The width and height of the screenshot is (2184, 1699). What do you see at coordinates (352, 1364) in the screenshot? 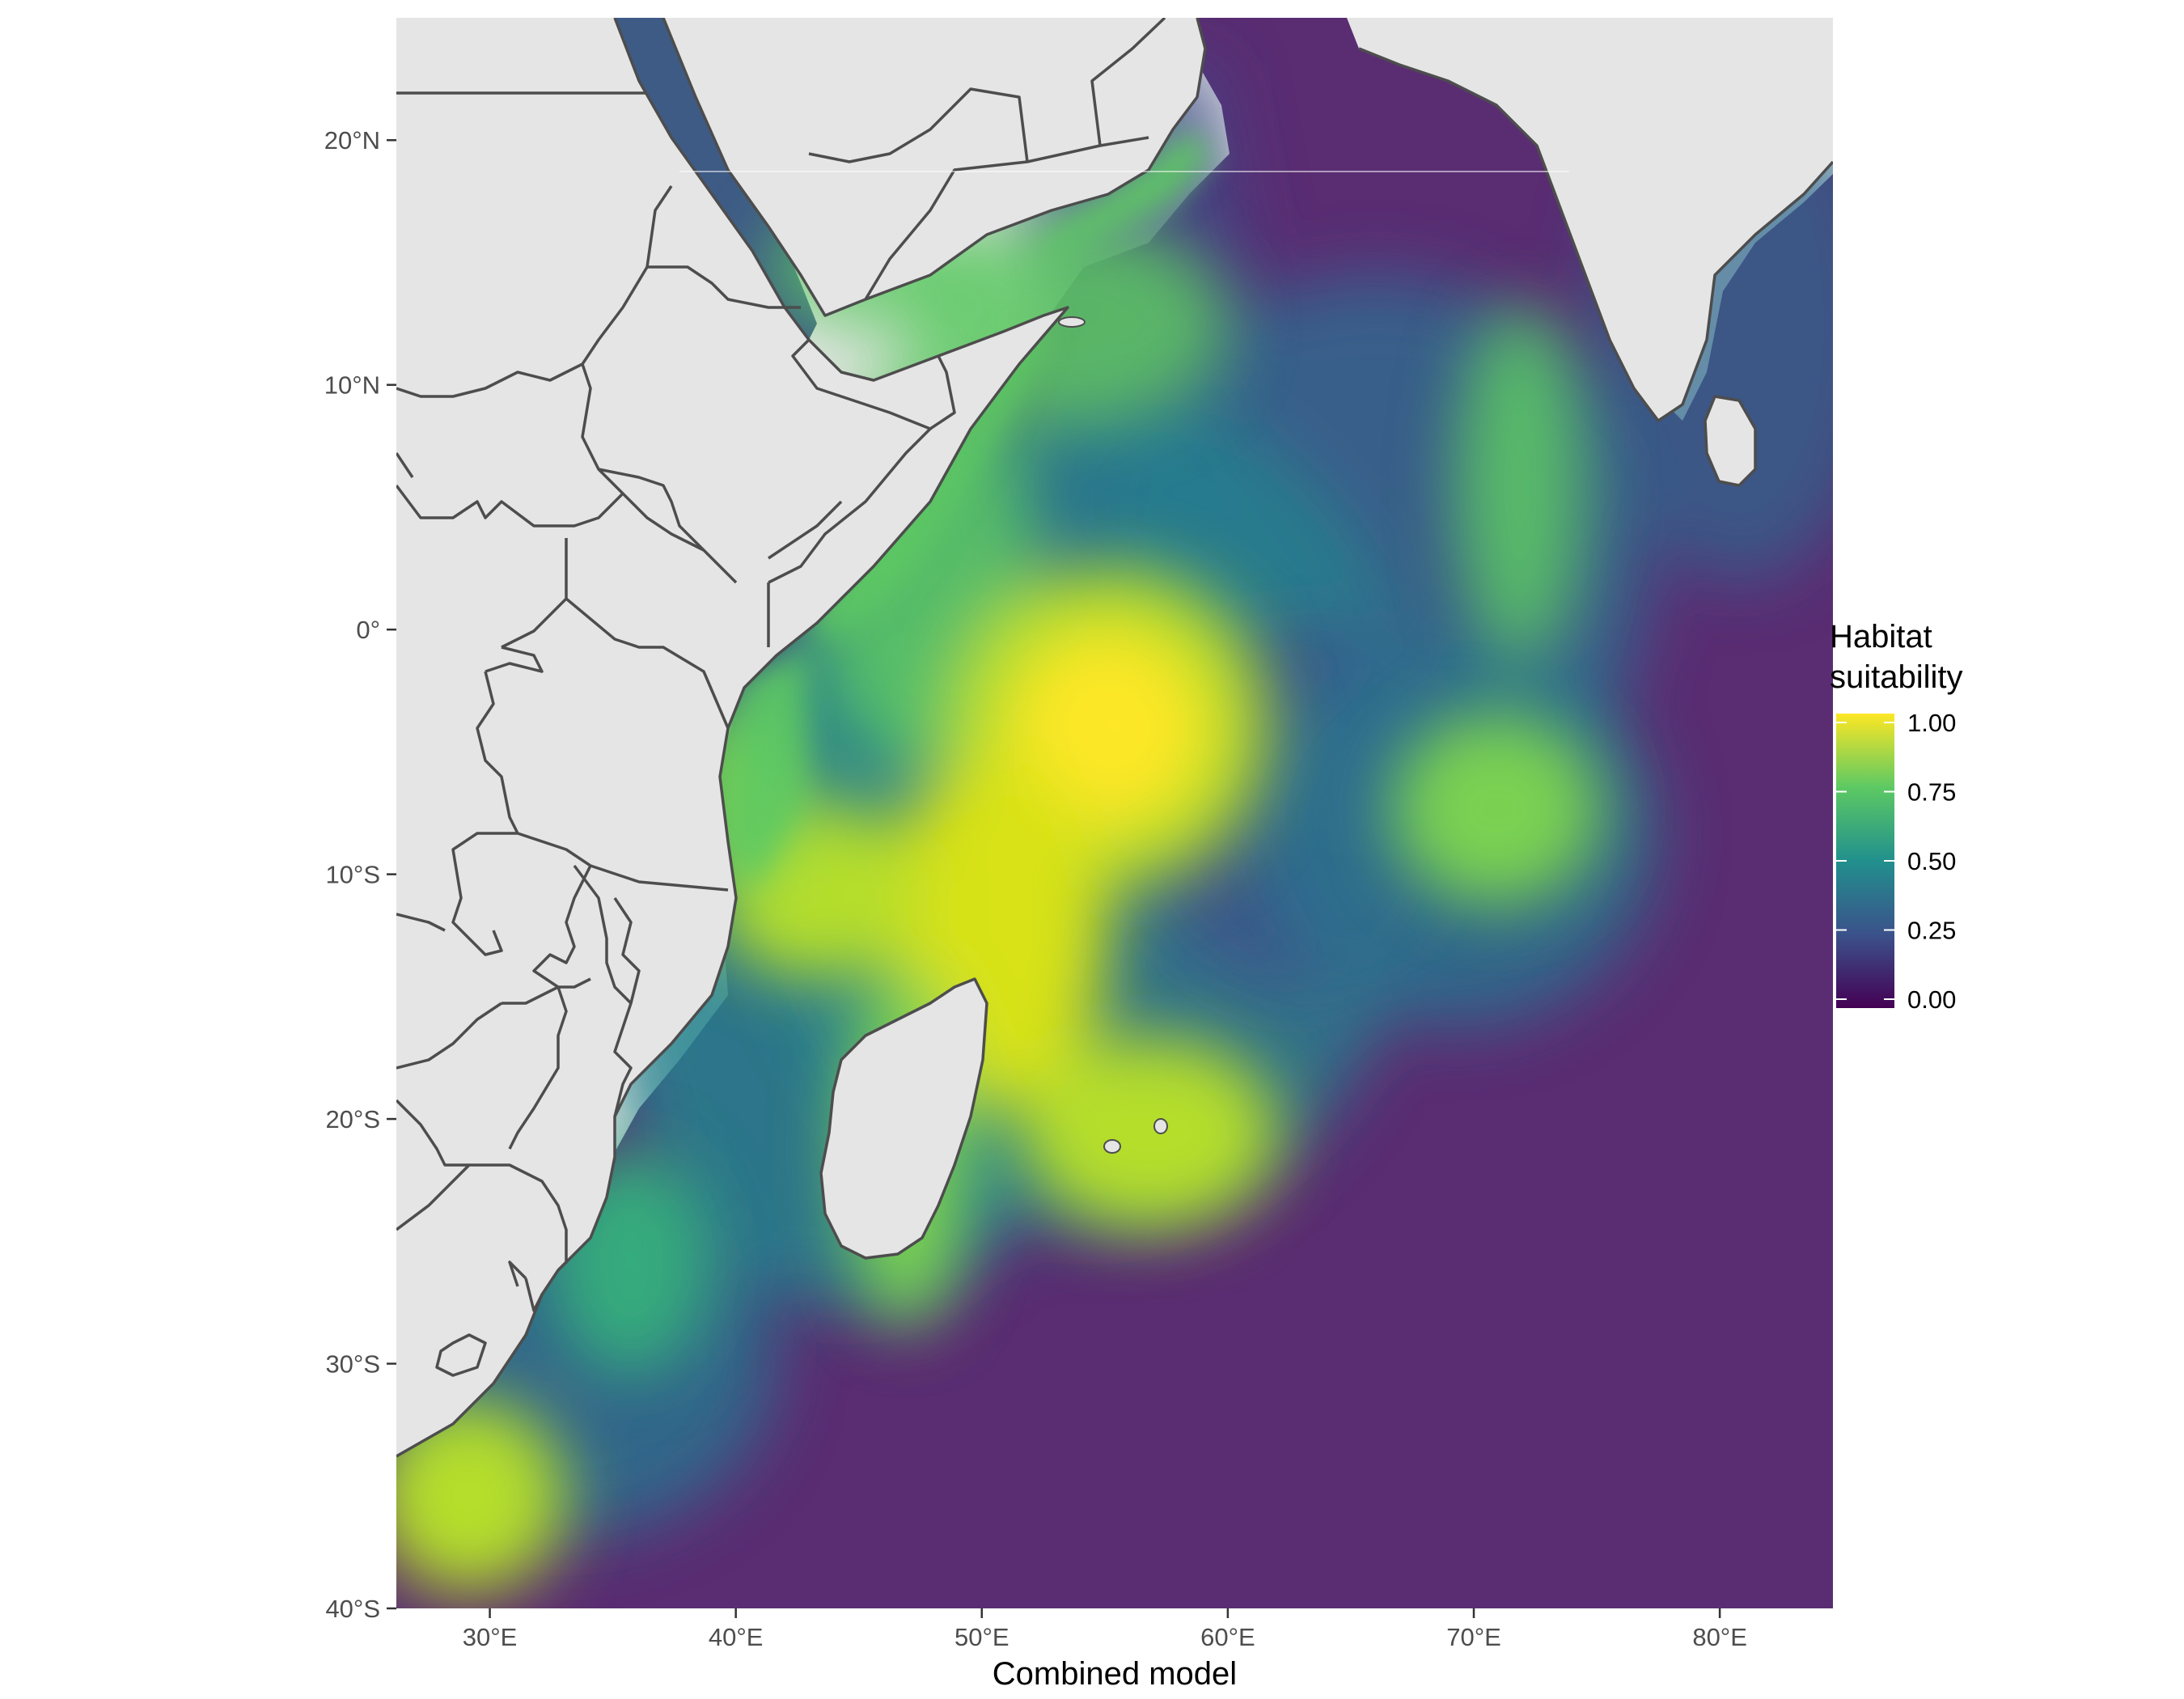
I see `y-tick-label: 30°S` at bounding box center [352, 1364].